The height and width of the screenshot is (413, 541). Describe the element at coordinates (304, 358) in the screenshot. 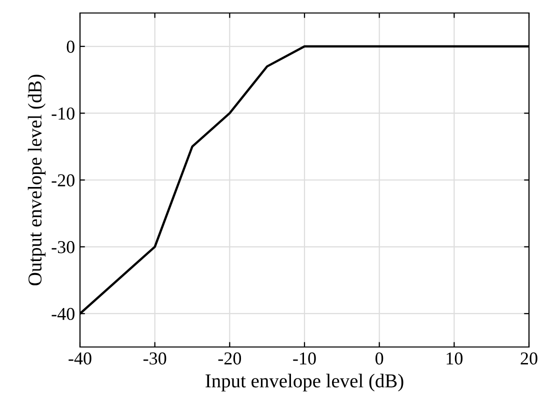

I see `x-tick-label: -10` at that location.